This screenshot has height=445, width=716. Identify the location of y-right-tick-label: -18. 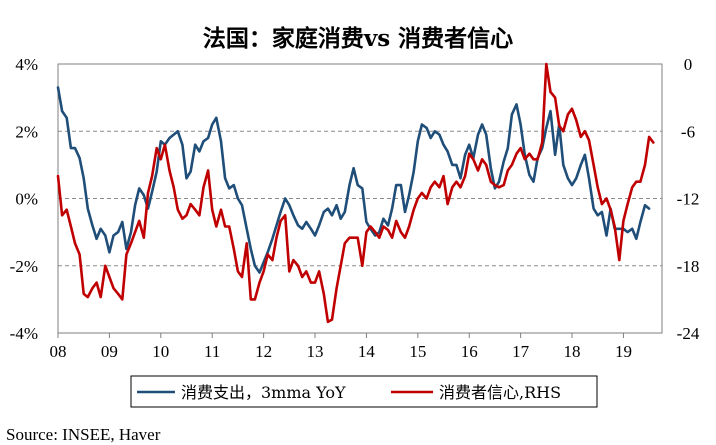
(688, 266).